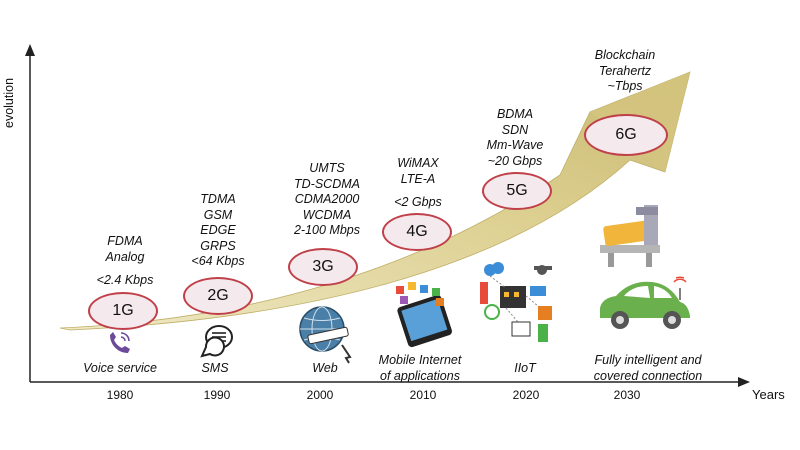 The width and height of the screenshot is (800, 450). What do you see at coordinates (9, 102) in the screenshot?
I see `y-axis-label: evolution` at bounding box center [9, 102].